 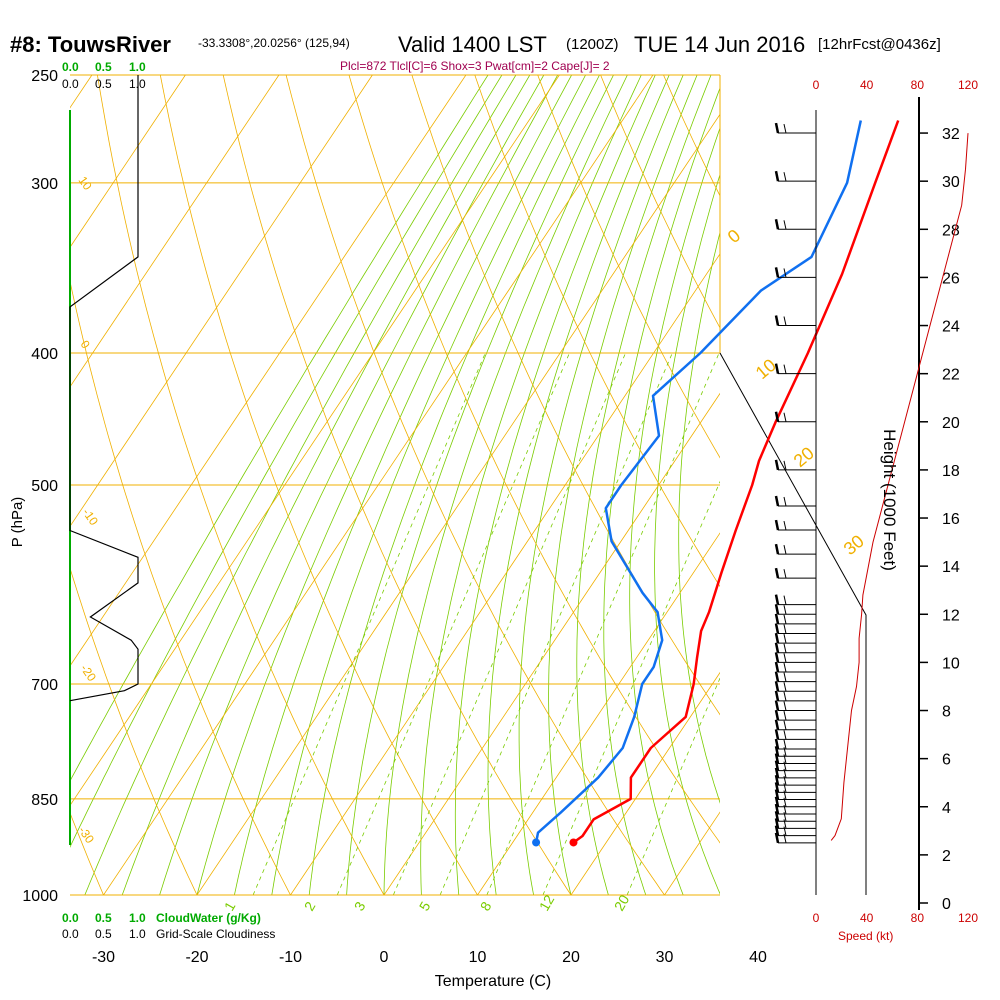 I want to click on height-tick-label: 0, so click(x=946, y=904).